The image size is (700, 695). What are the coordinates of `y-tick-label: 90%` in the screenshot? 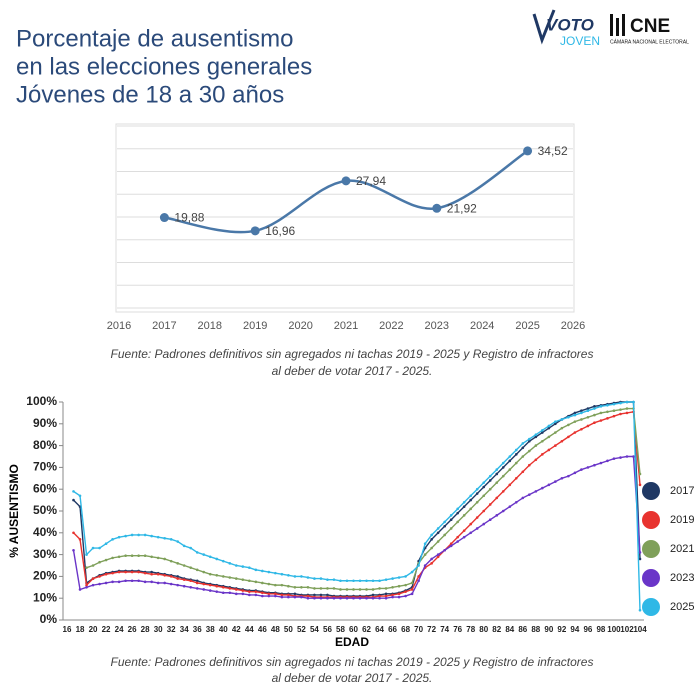 It's located at (45, 423).